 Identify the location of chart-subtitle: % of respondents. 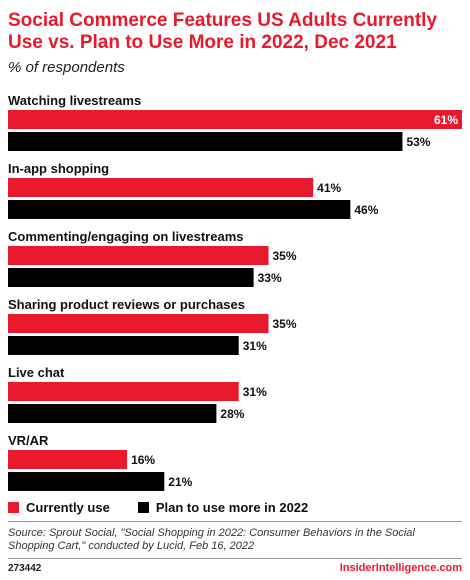
(66, 67).